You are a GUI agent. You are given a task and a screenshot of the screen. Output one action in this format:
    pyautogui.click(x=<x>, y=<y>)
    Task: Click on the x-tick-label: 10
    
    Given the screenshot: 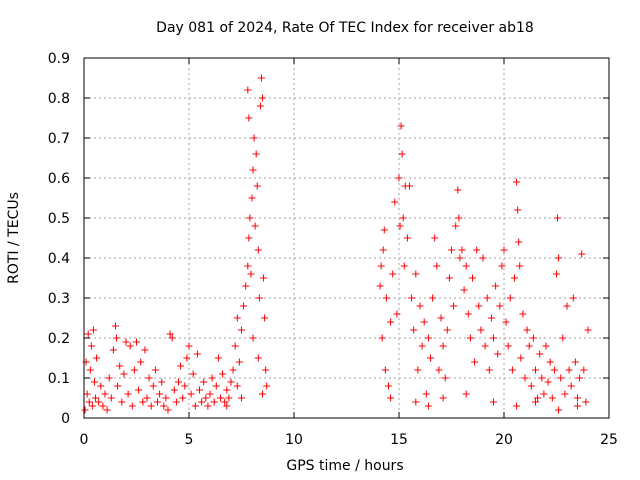 What is the action you would take?
    pyautogui.click(x=294, y=440)
    